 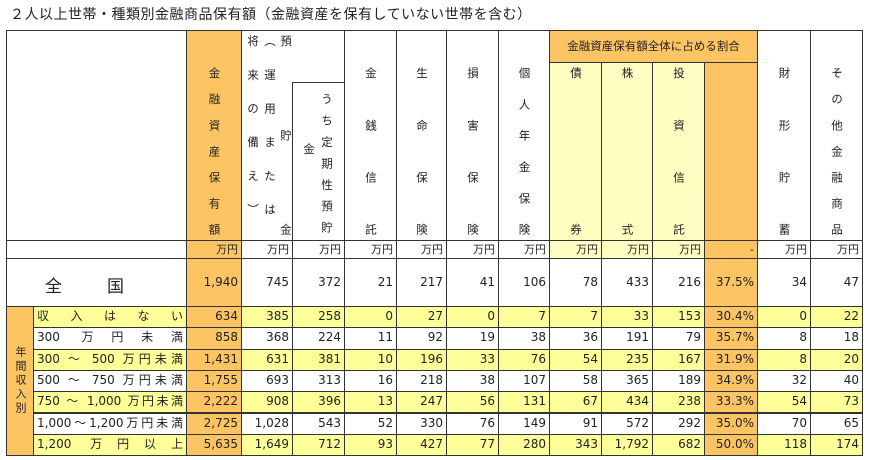 I want to click on table-cell: 77, so click(x=472, y=445).